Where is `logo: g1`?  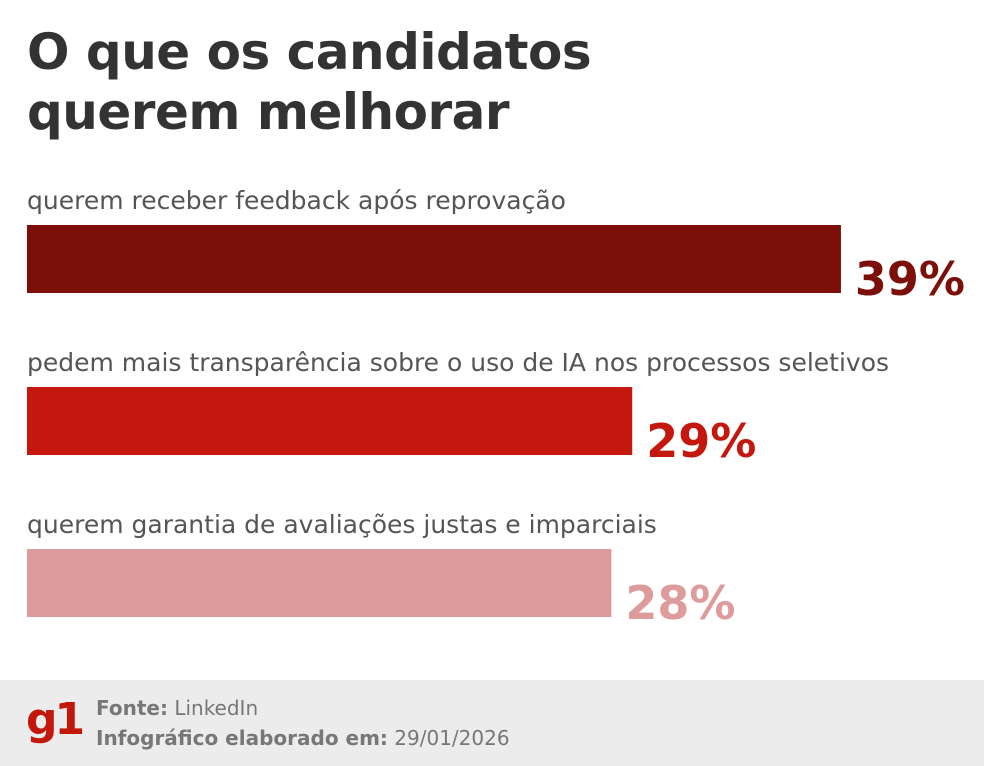 logo: g1 is located at coordinates (55, 719).